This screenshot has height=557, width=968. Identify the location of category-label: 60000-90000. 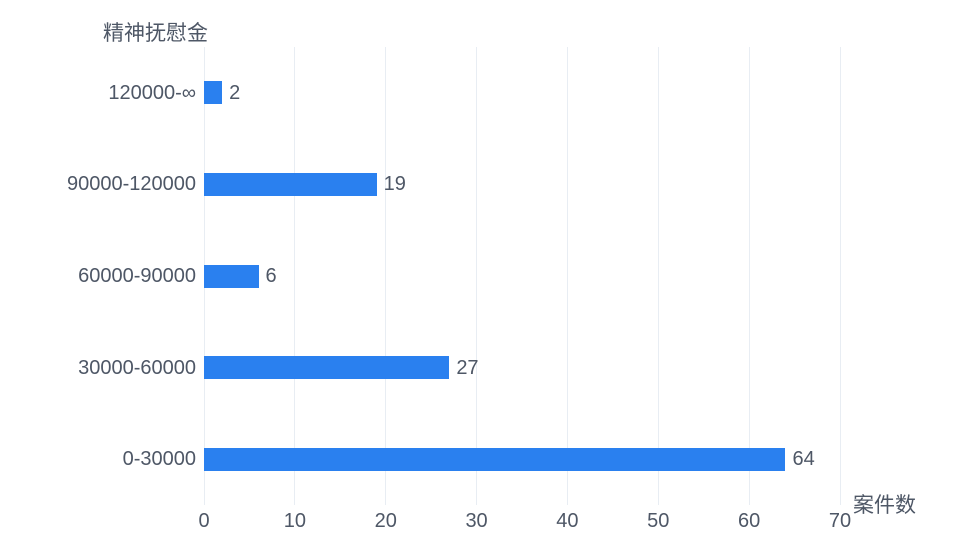
(137, 276).